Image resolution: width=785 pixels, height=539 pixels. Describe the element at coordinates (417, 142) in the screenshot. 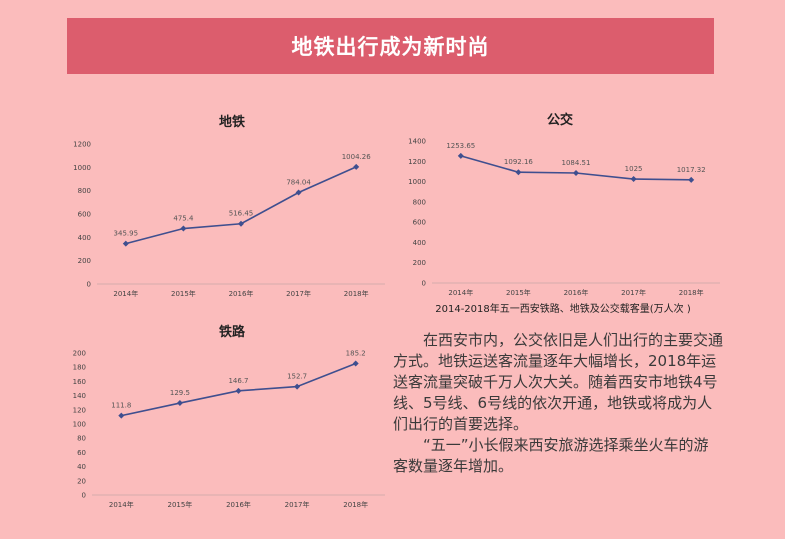

I see `y-tick-label: 1400` at that location.